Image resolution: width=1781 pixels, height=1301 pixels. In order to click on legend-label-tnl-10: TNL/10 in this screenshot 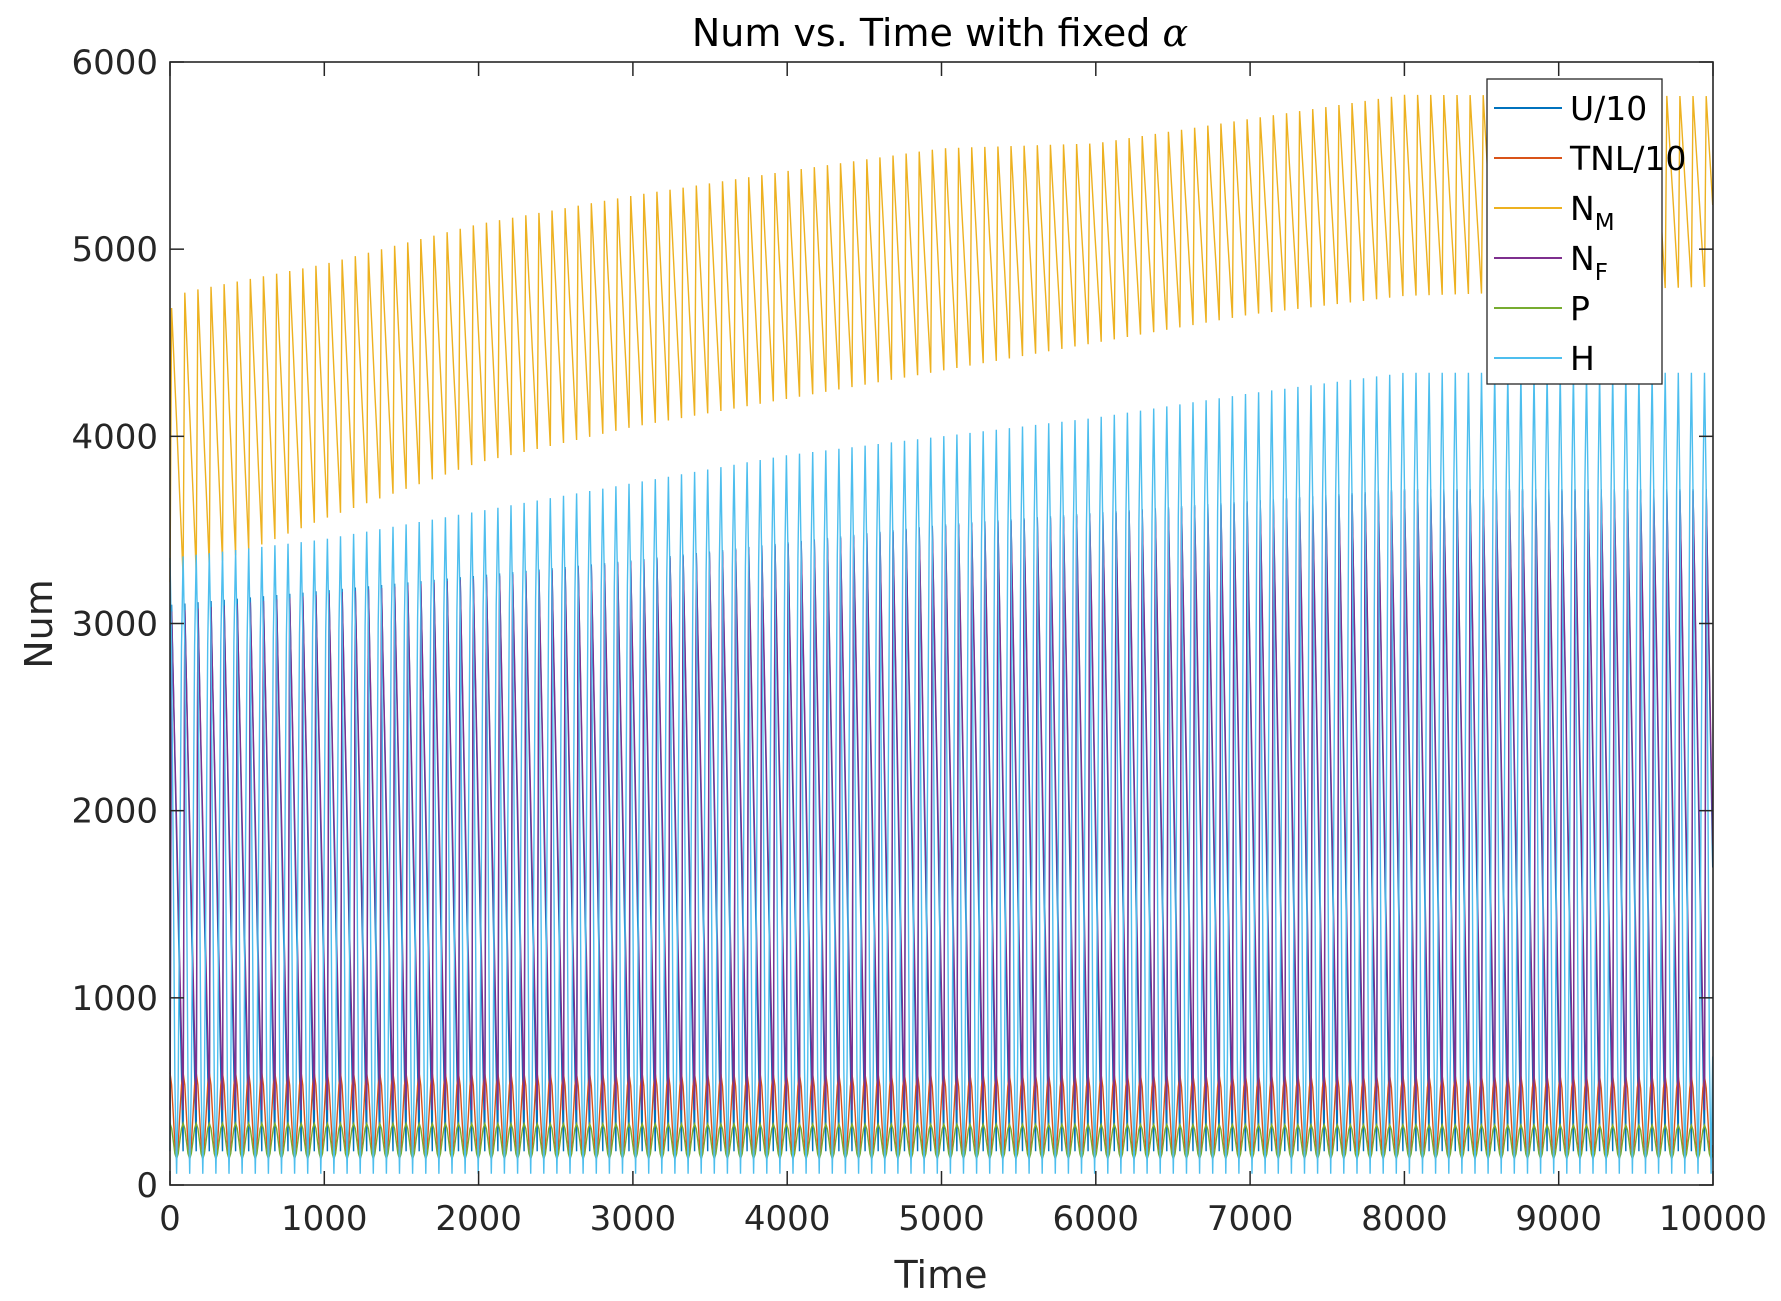, I will do `click(1627, 158)`.